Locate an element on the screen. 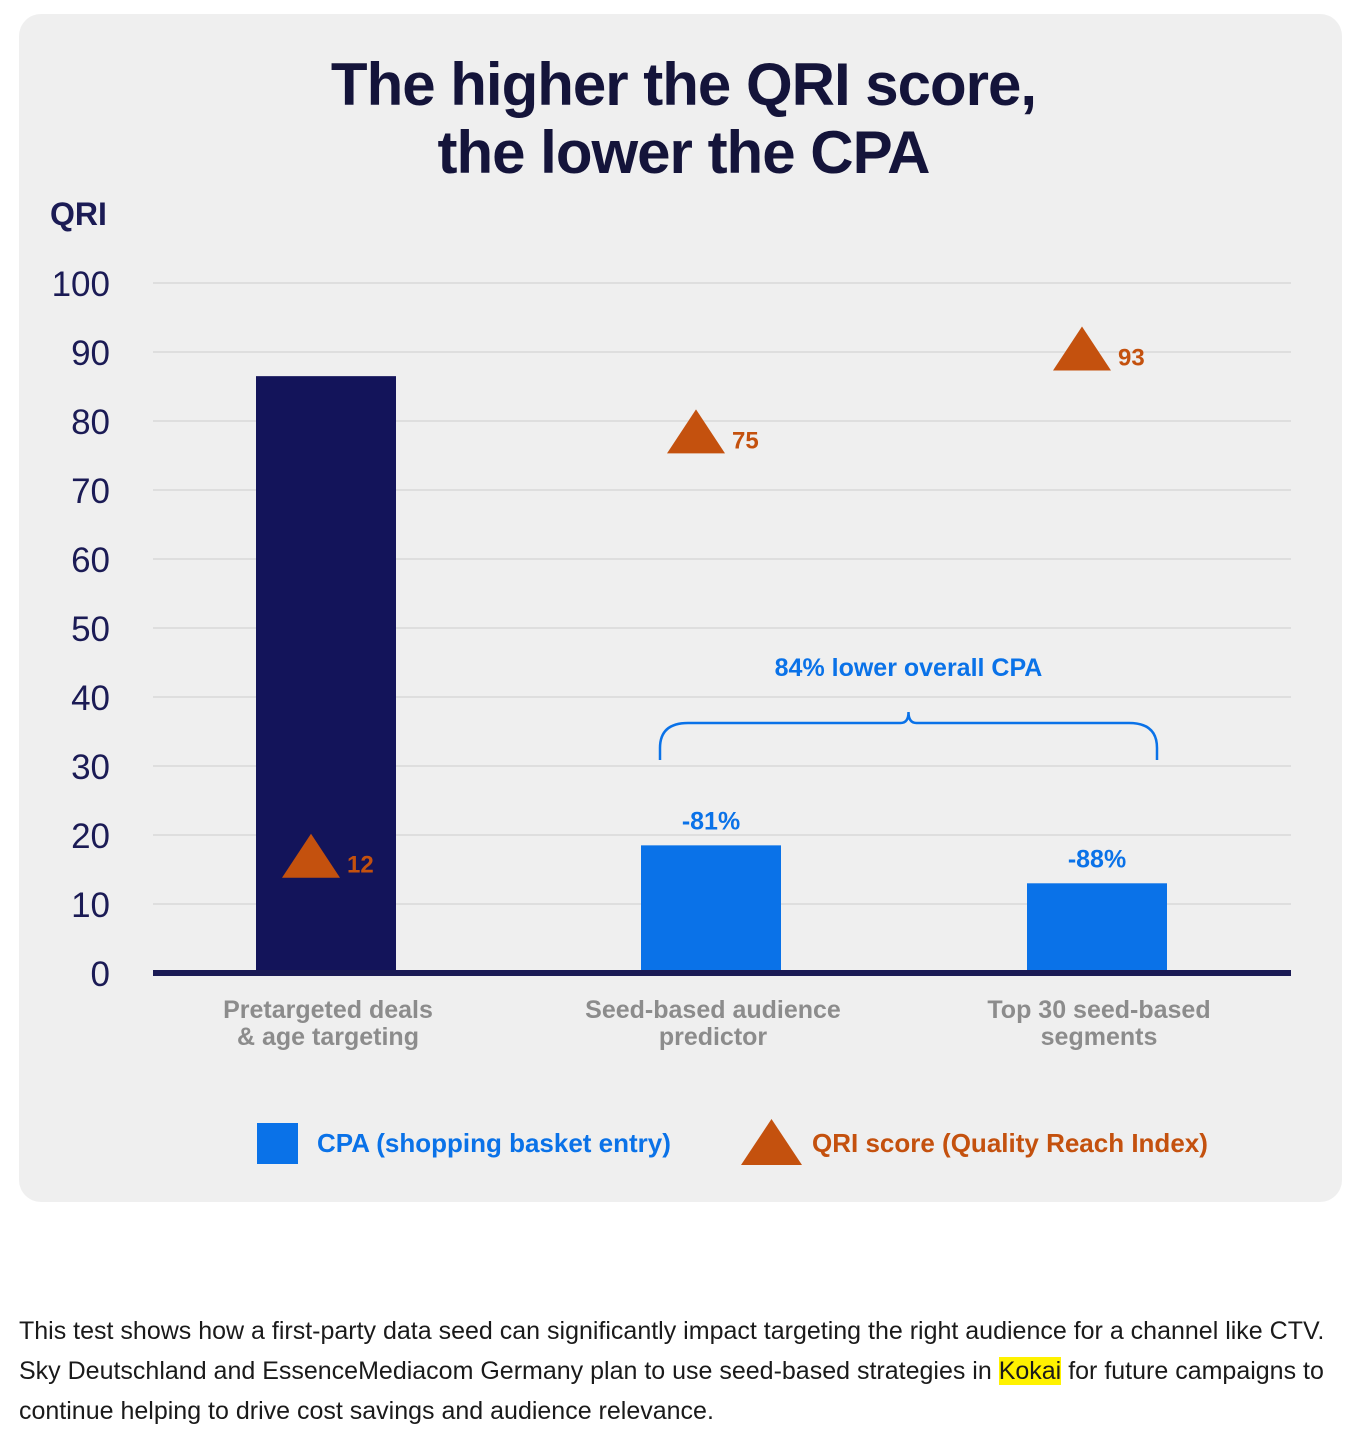  y-tick-label: 60 is located at coordinates (90, 560).